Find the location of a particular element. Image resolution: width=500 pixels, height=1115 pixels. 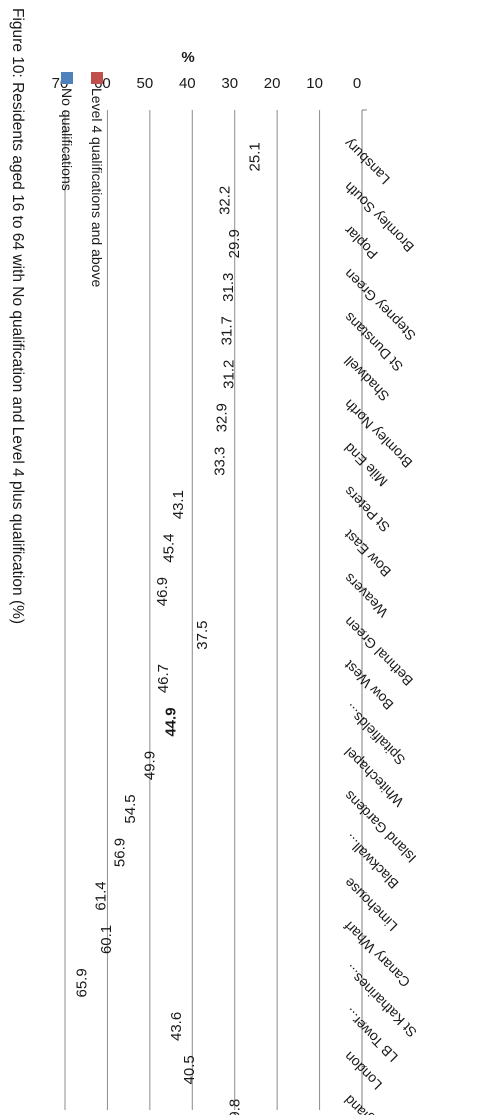

data-label: 45.4 is located at coordinates (168, 548).